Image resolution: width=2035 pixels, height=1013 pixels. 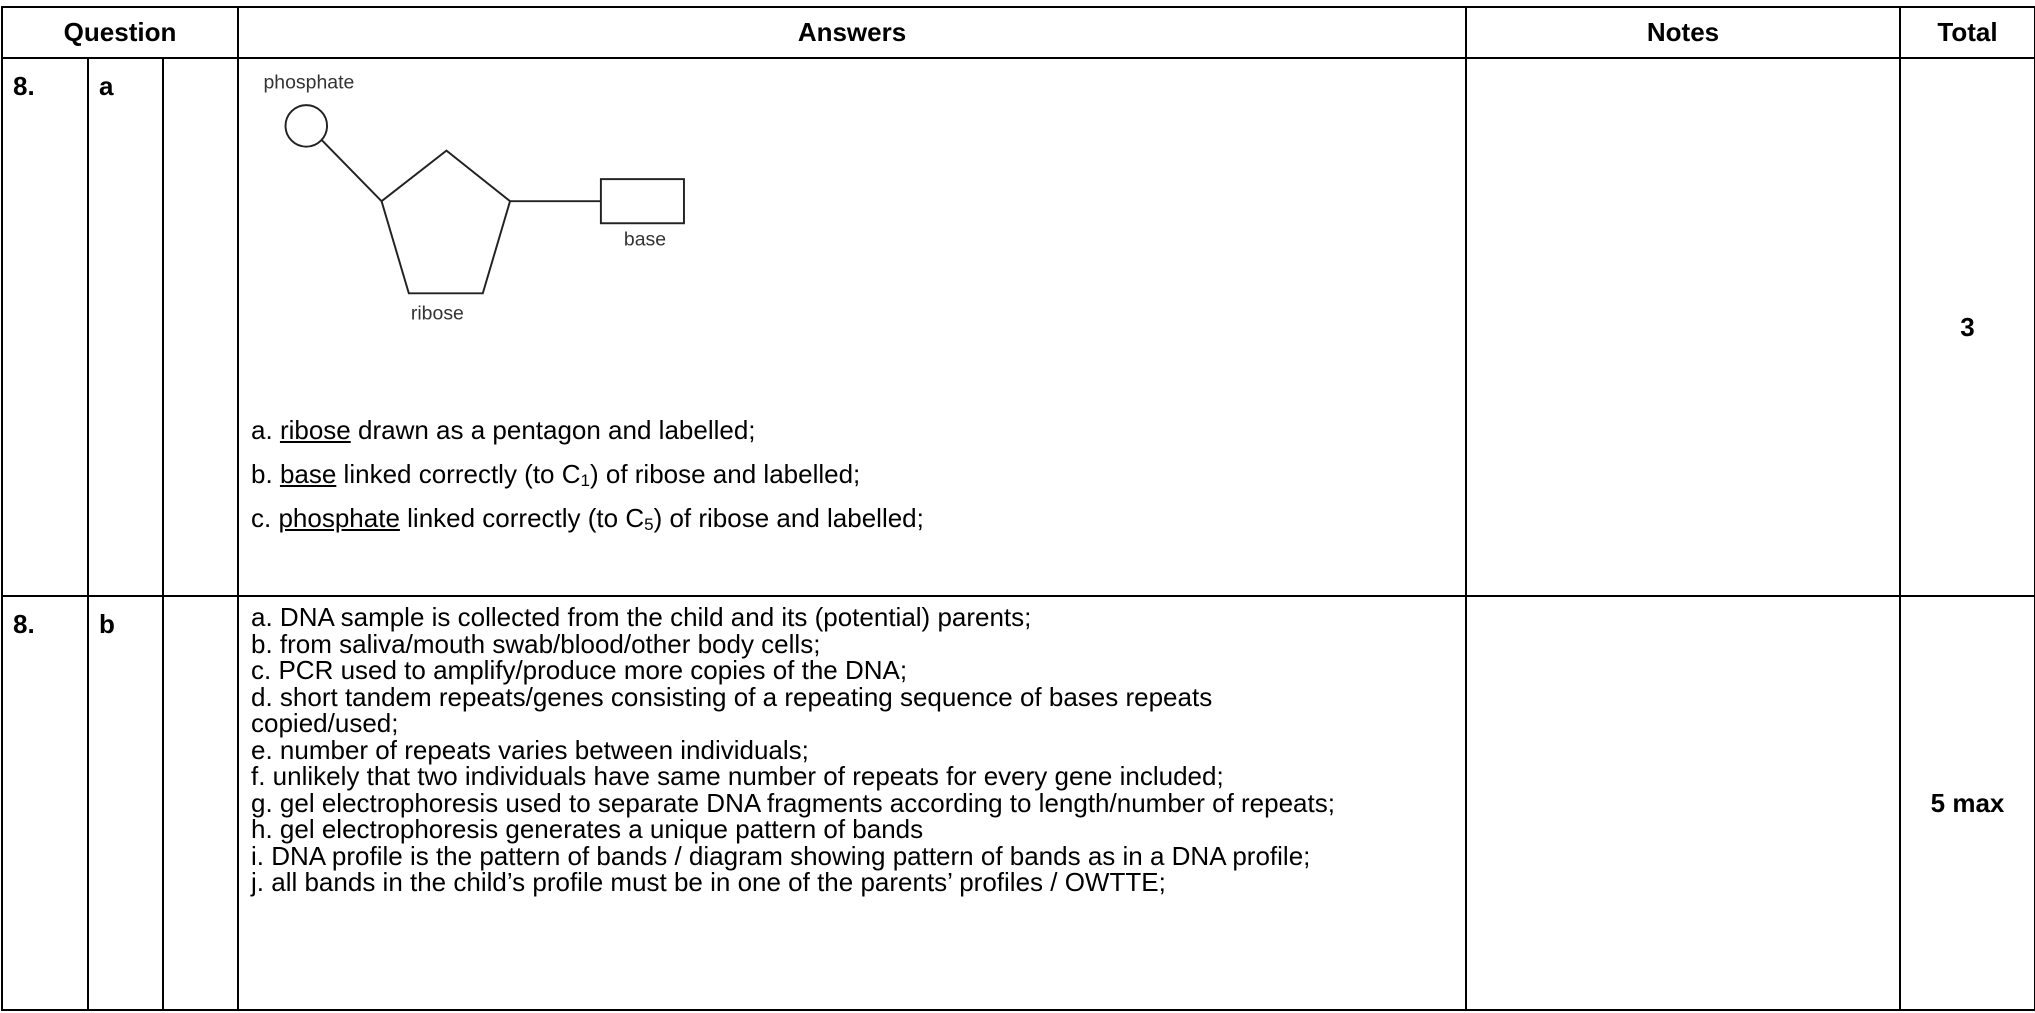 I want to click on answer-text: b., so click(x=265, y=474).